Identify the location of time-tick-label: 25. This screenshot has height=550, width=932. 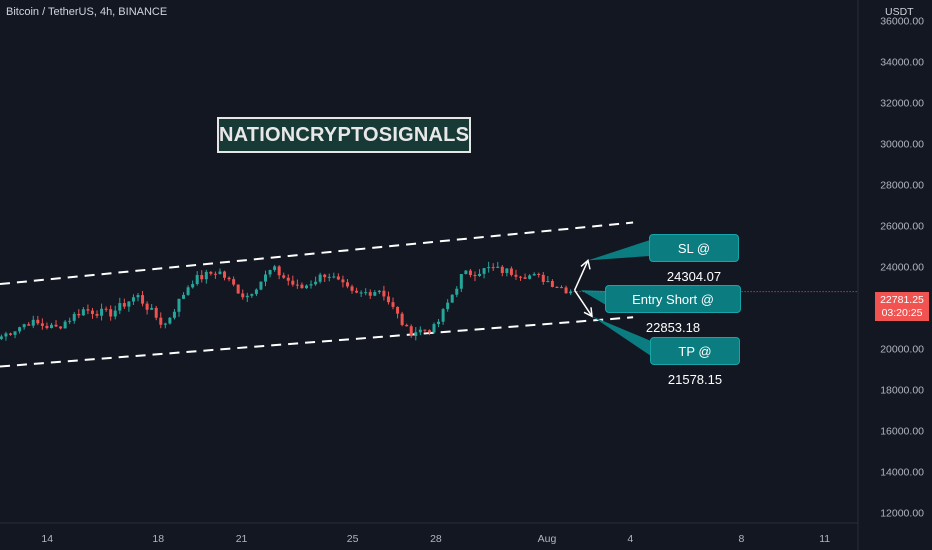
(353, 539).